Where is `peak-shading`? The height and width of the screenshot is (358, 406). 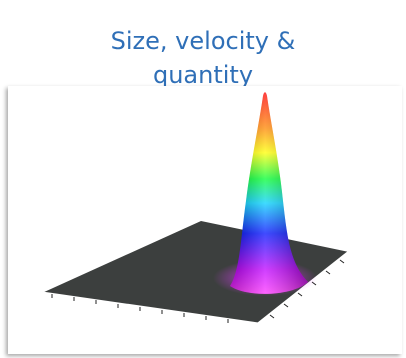
peak-shading is located at coordinates (269, 193).